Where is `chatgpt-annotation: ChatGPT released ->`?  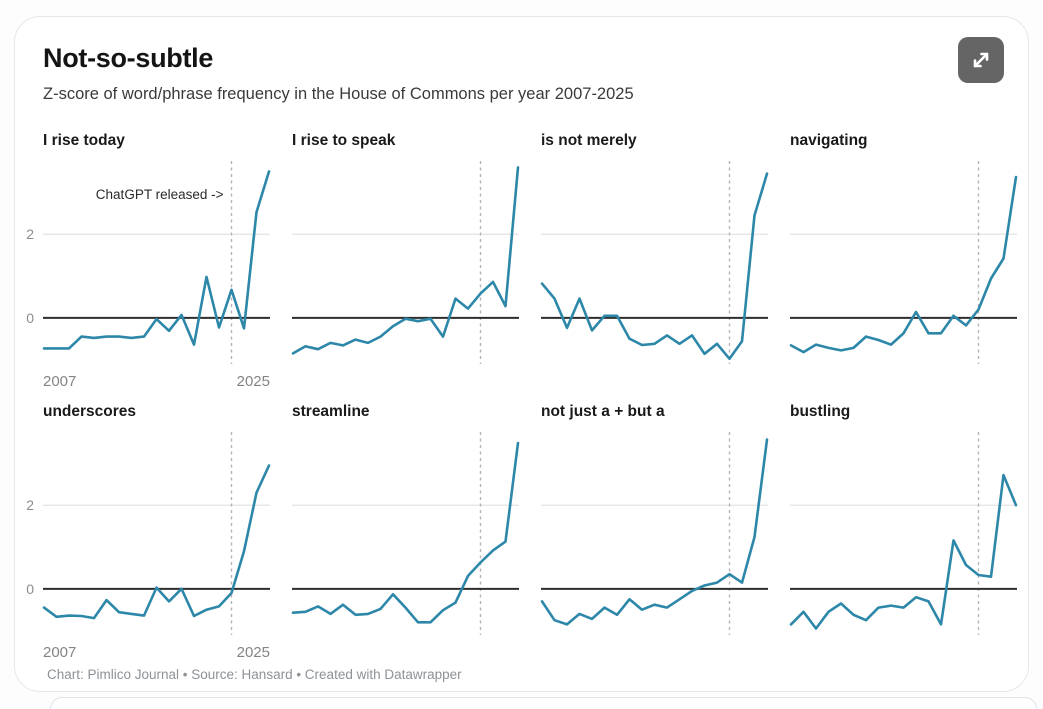 chatgpt-annotation: ChatGPT released -> is located at coordinates (160, 194).